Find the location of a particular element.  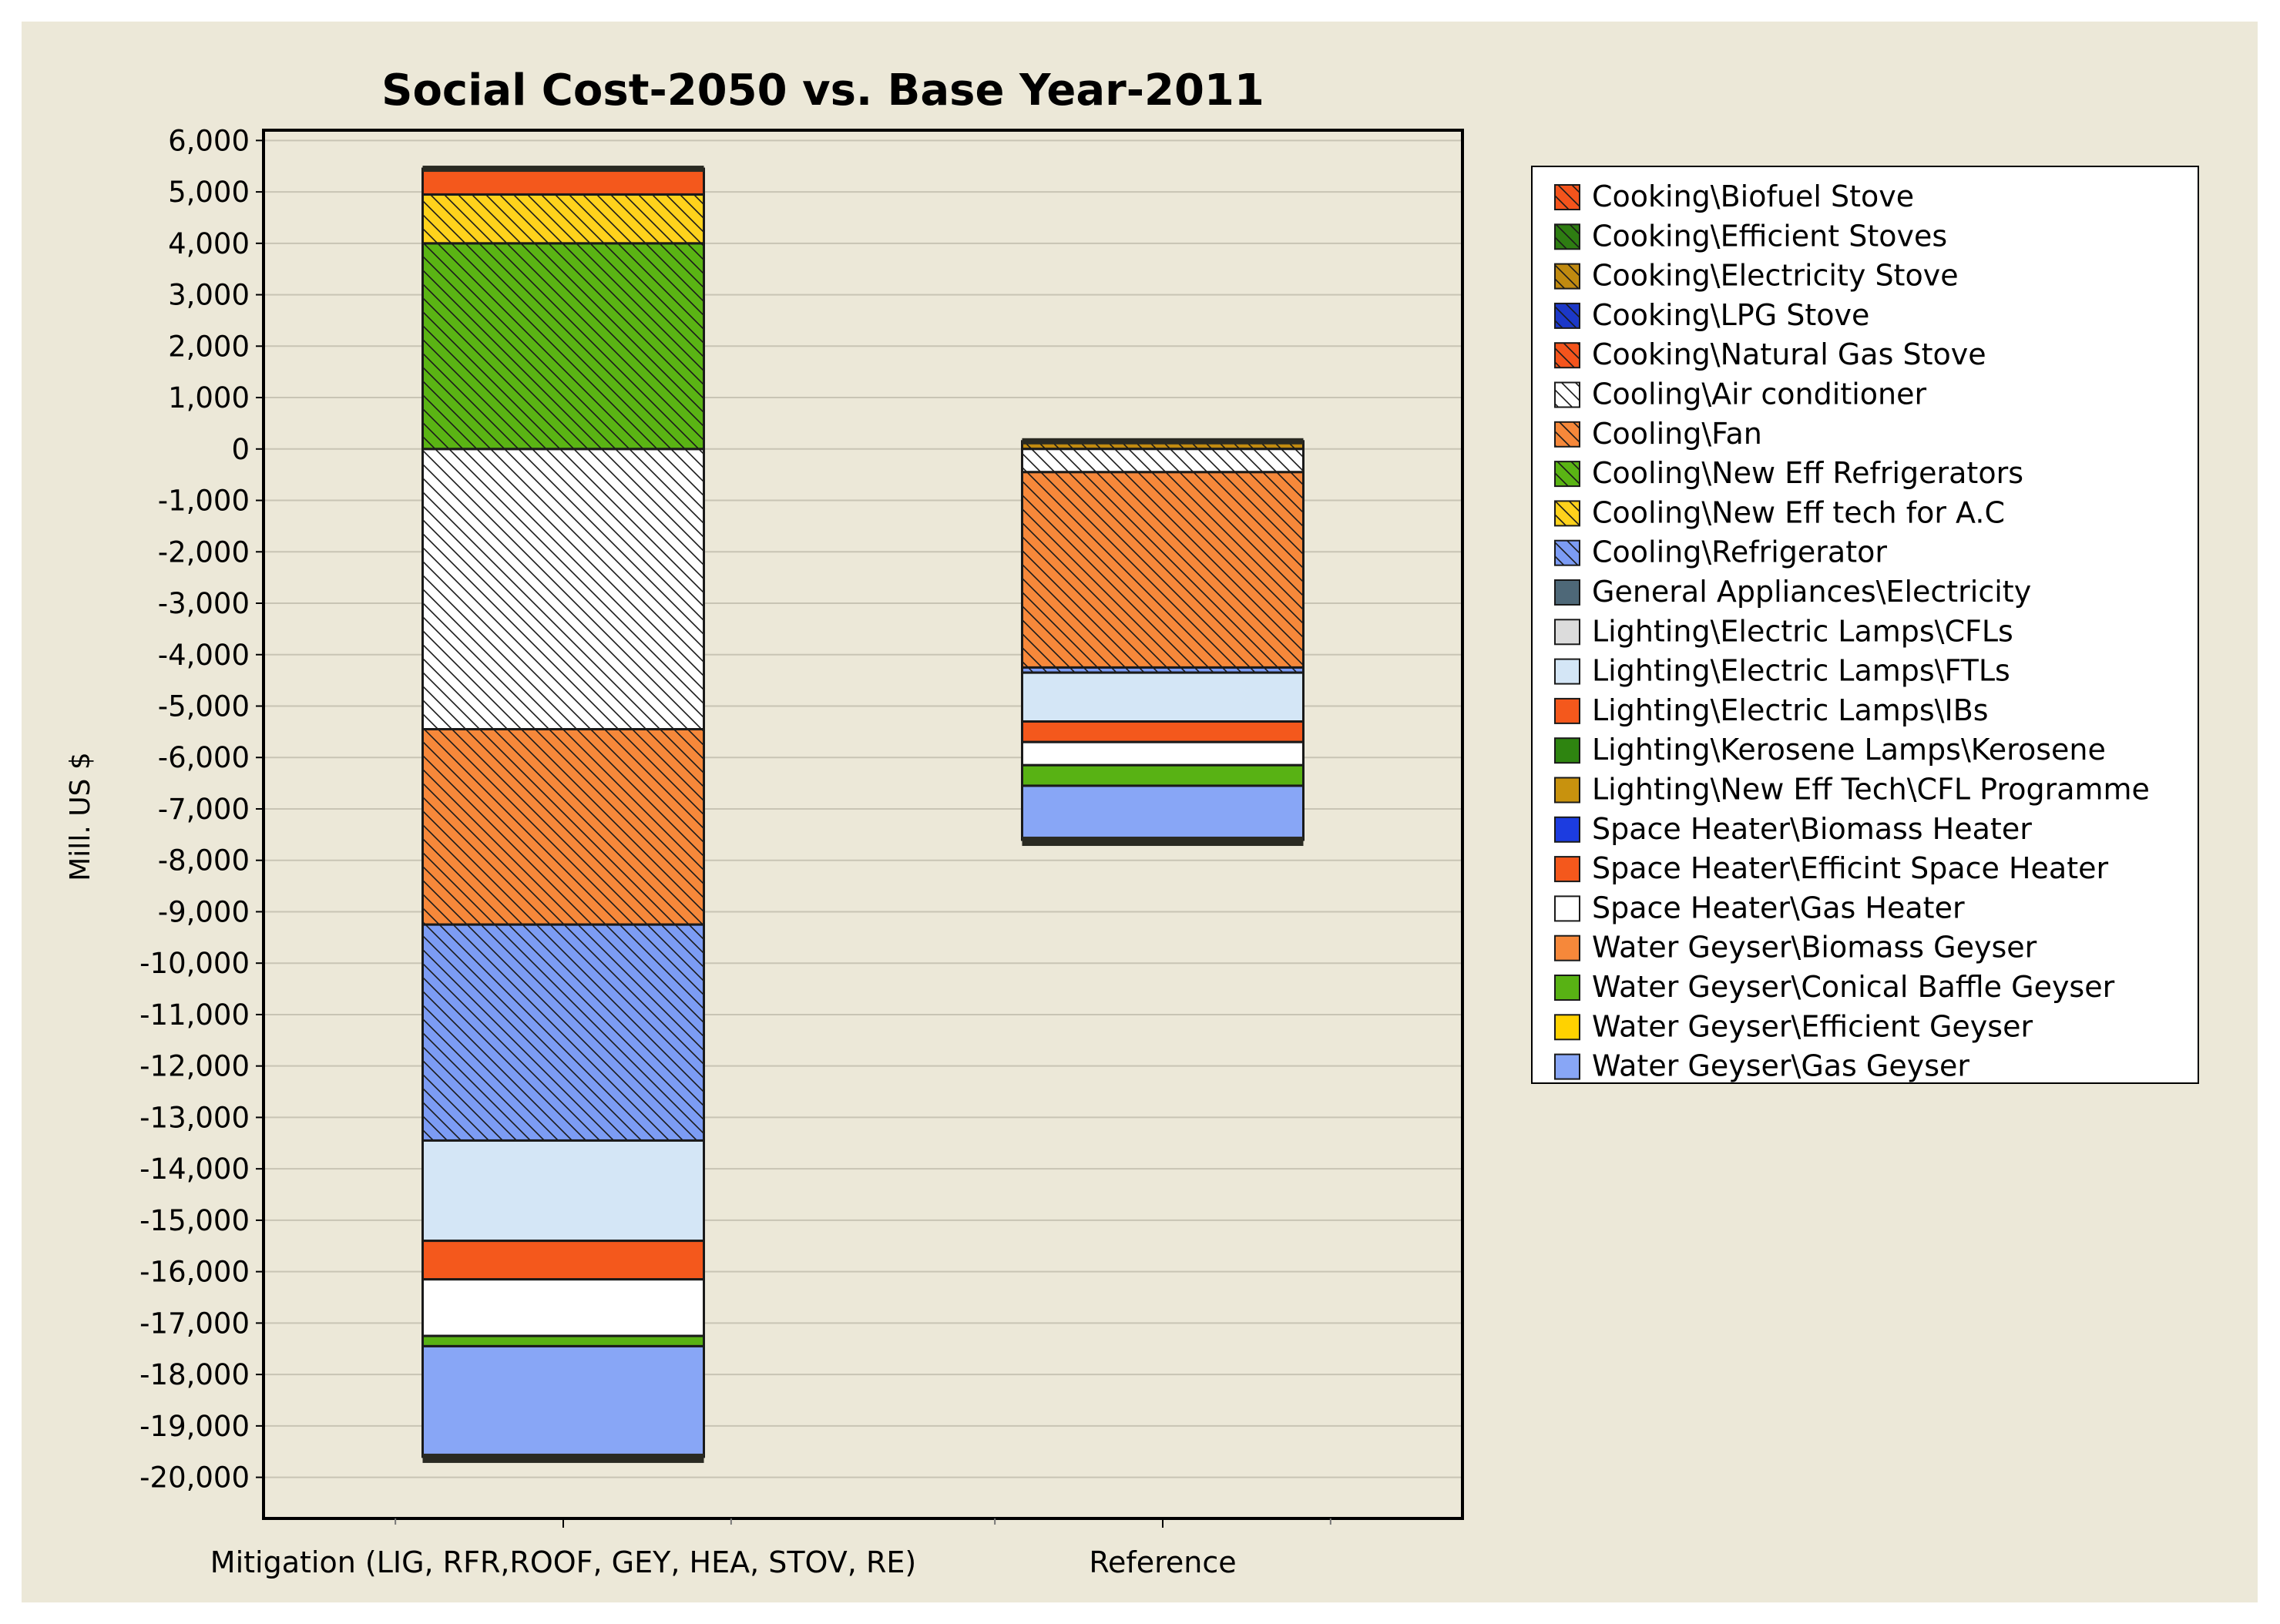

y-tick-label: -19,000 is located at coordinates (194, 1426).